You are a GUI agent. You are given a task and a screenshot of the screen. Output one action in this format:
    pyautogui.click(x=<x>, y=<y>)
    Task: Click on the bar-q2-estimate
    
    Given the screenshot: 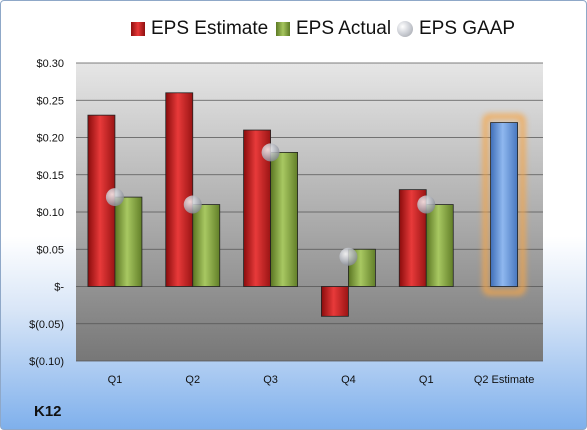 What is the action you would take?
    pyautogui.click(x=504, y=204)
    